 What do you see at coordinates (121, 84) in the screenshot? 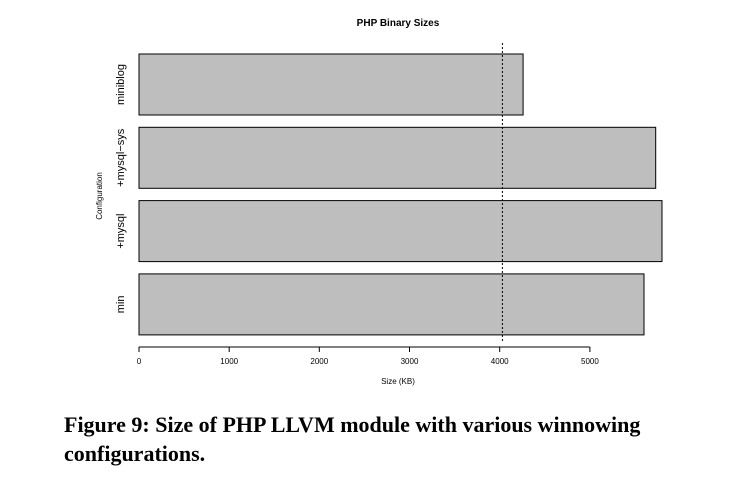
I see `category-label: miniblog` at bounding box center [121, 84].